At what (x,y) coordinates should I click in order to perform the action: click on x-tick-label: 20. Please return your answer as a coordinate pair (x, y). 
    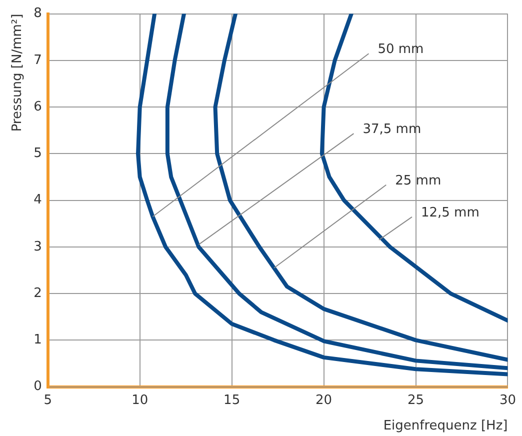
    Looking at the image, I should click on (324, 400).